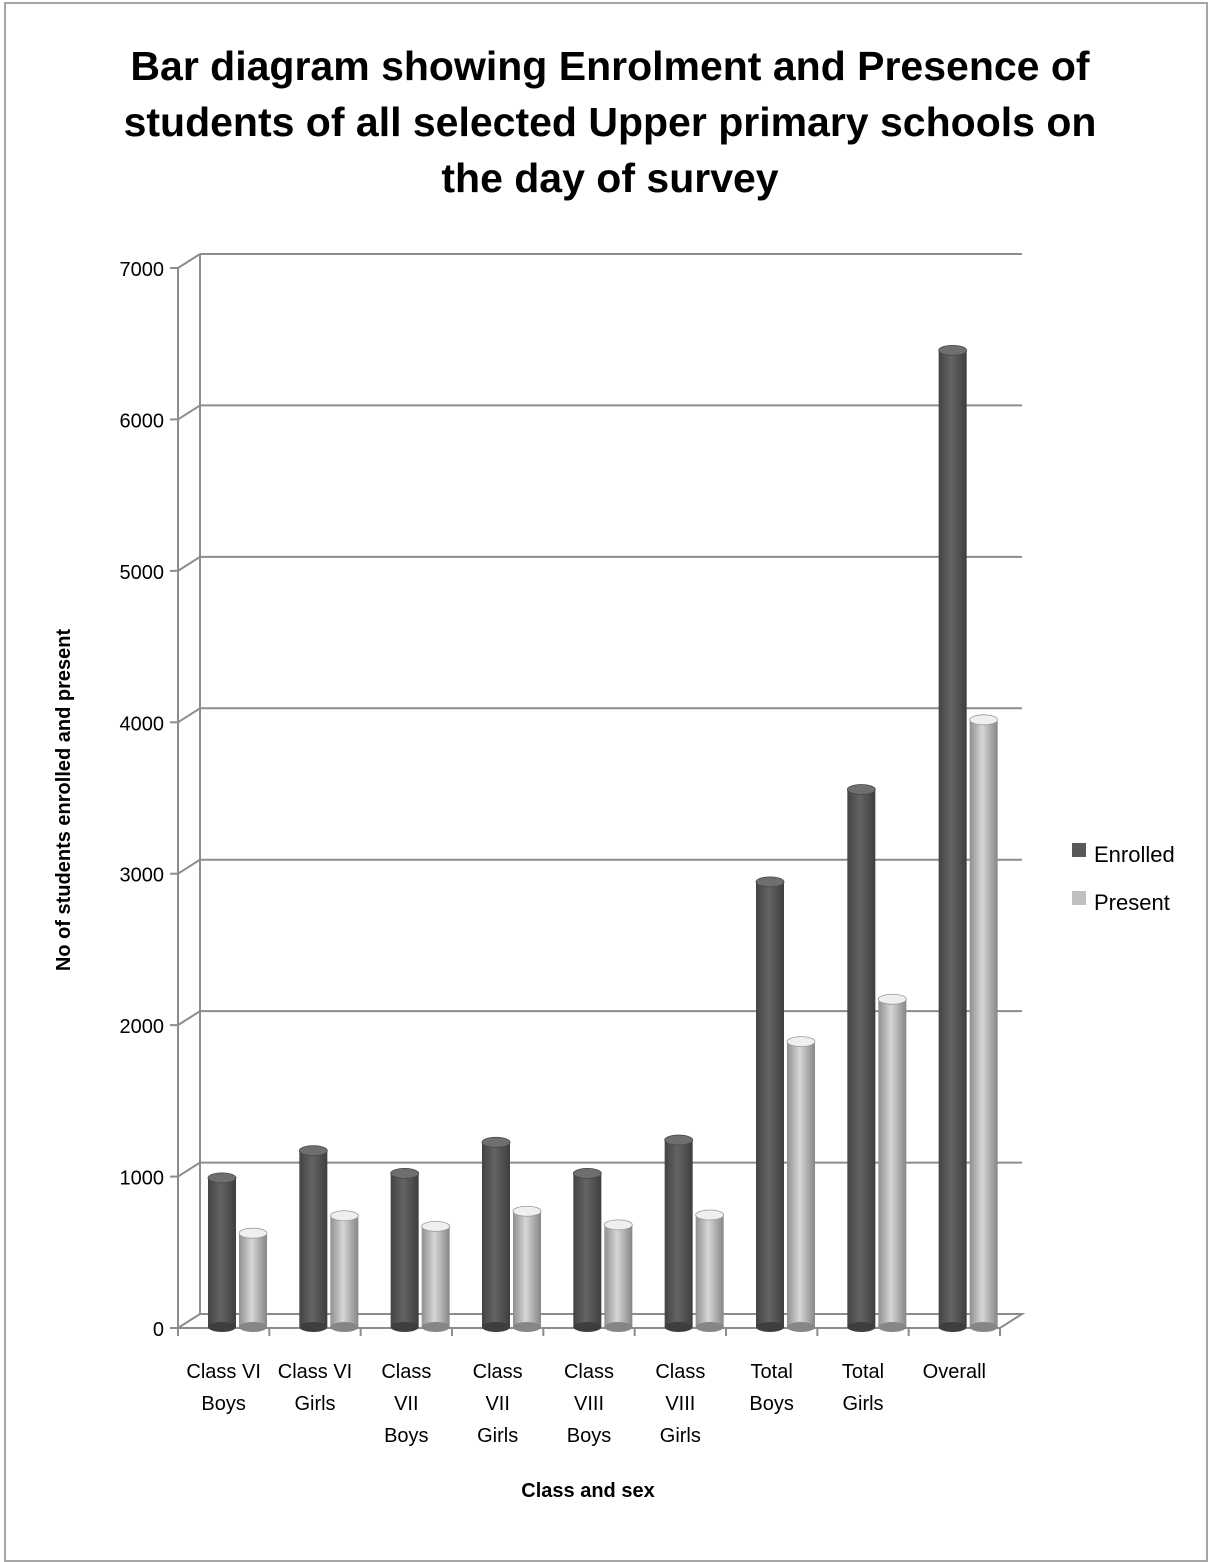 The width and height of the screenshot is (1210, 1562). Describe the element at coordinates (142, 800) in the screenshot. I see `tick-labels: 0 1000 2000 3000 4000 5000 6000 7000` at that location.